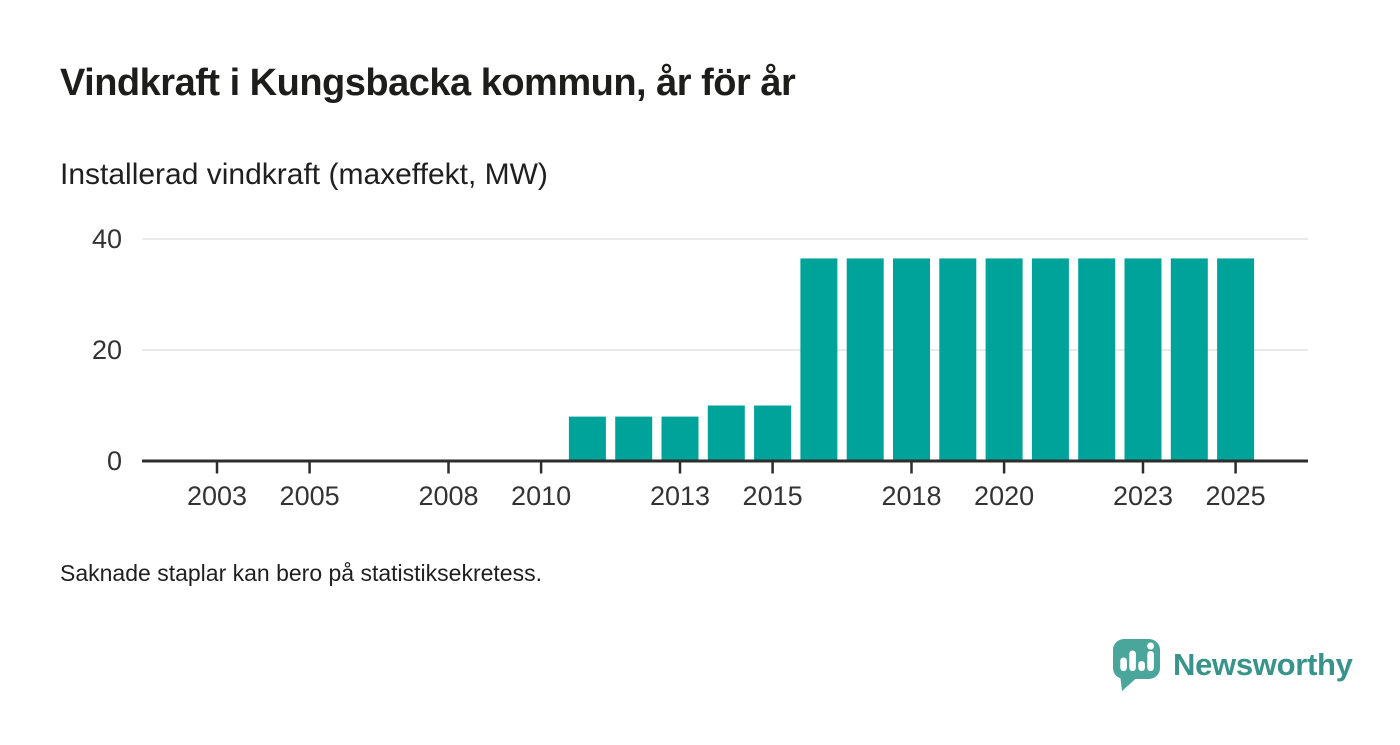  I want to click on newsworthy-logo-icon, so click(1136, 665).